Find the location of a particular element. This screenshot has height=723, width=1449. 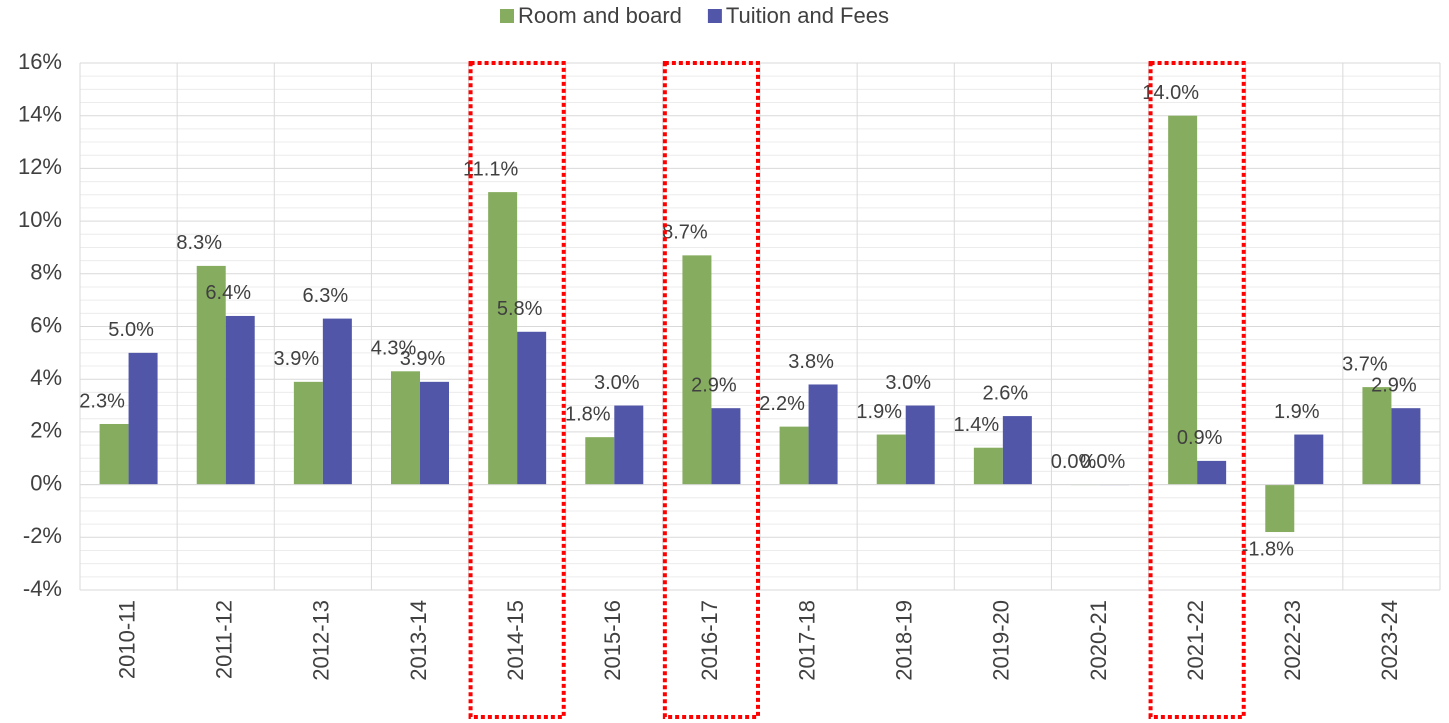

data-label: 5.8% is located at coordinates (520, 309).